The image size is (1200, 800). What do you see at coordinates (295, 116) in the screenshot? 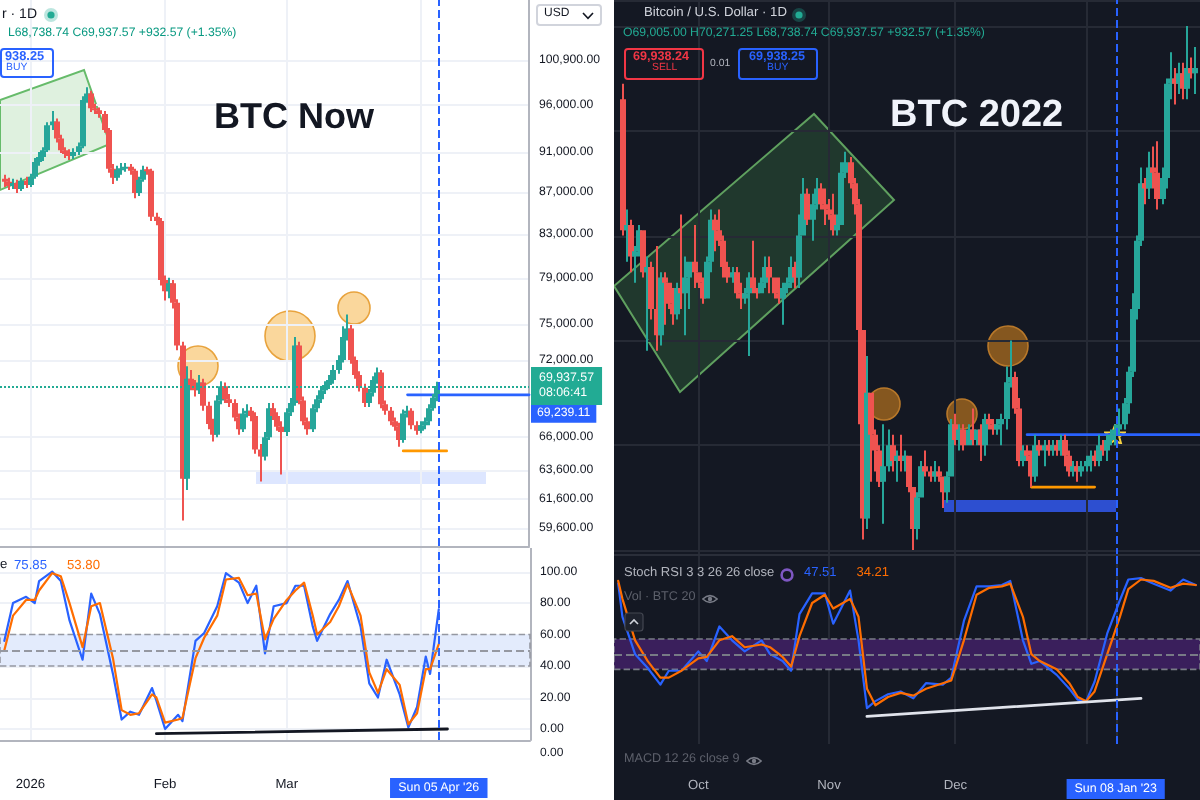
I see `text: BTC Now` at bounding box center [295, 116].